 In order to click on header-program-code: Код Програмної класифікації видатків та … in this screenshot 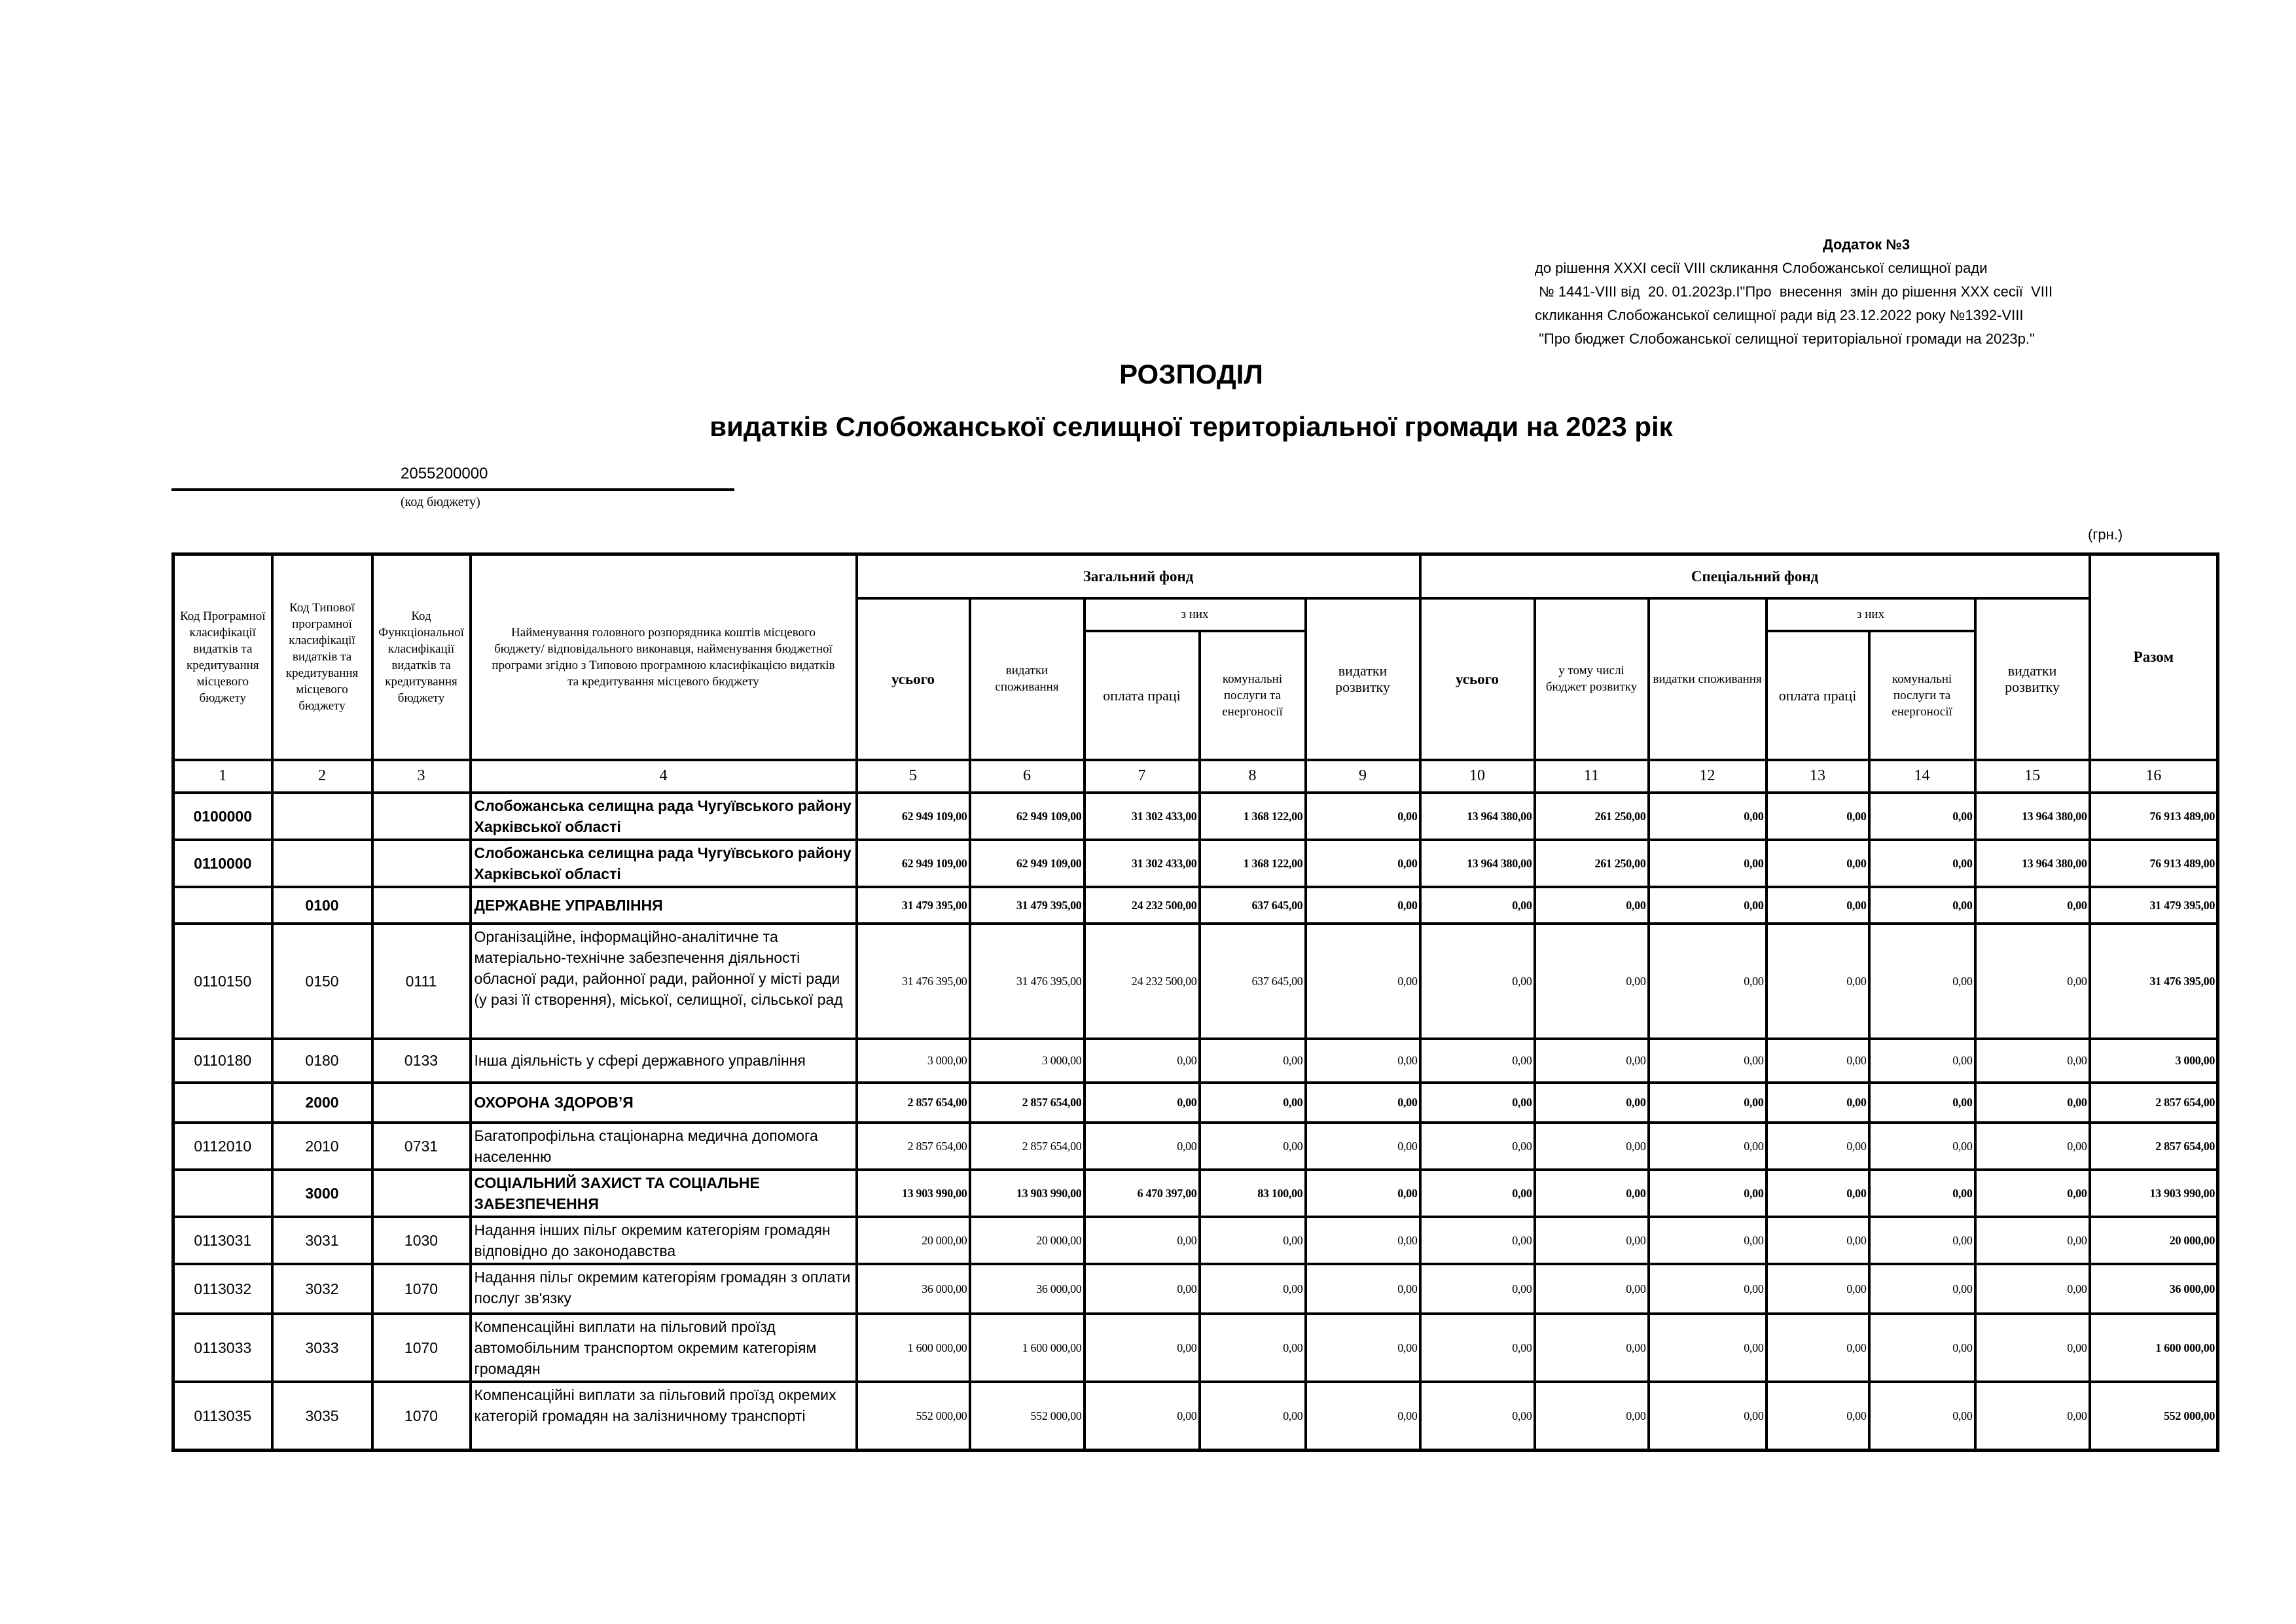, I will do `click(222, 656)`.